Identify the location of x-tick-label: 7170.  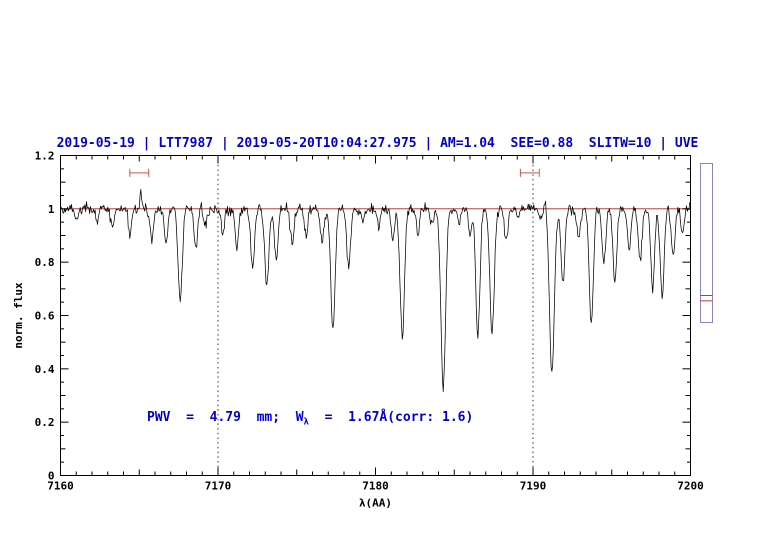
(218, 486).